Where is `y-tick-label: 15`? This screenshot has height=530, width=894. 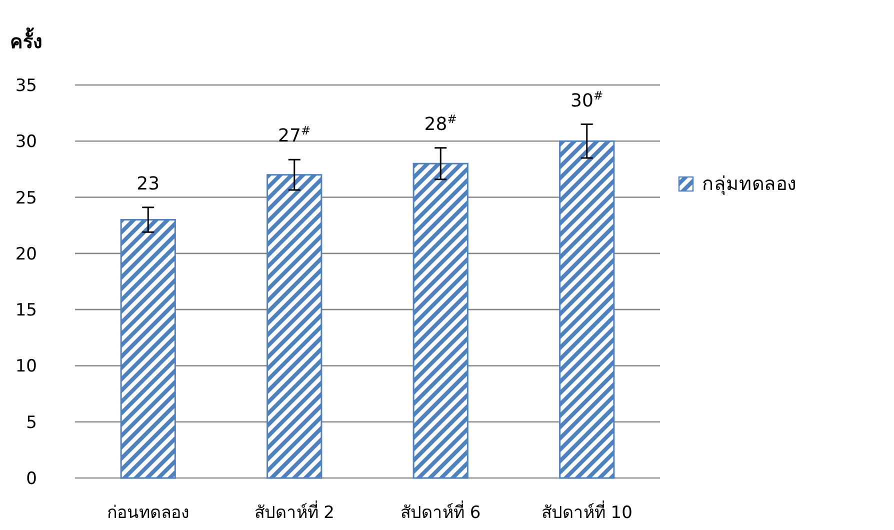 y-tick-label: 15 is located at coordinates (26, 310).